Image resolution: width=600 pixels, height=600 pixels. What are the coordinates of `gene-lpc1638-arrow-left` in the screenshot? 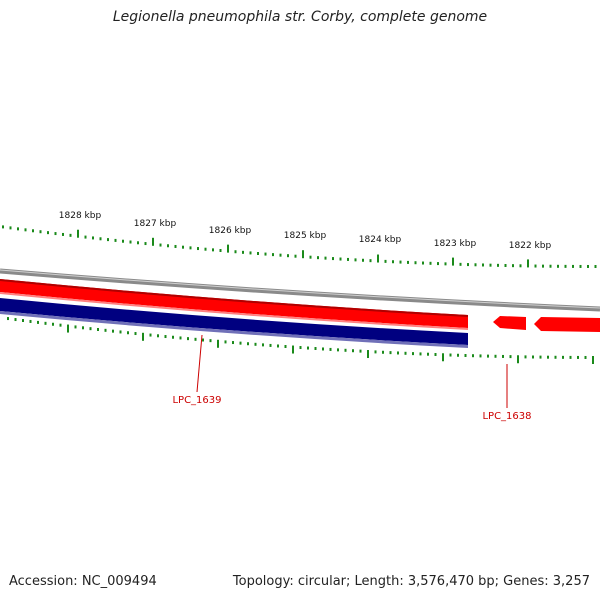 It's located at (509, 323).